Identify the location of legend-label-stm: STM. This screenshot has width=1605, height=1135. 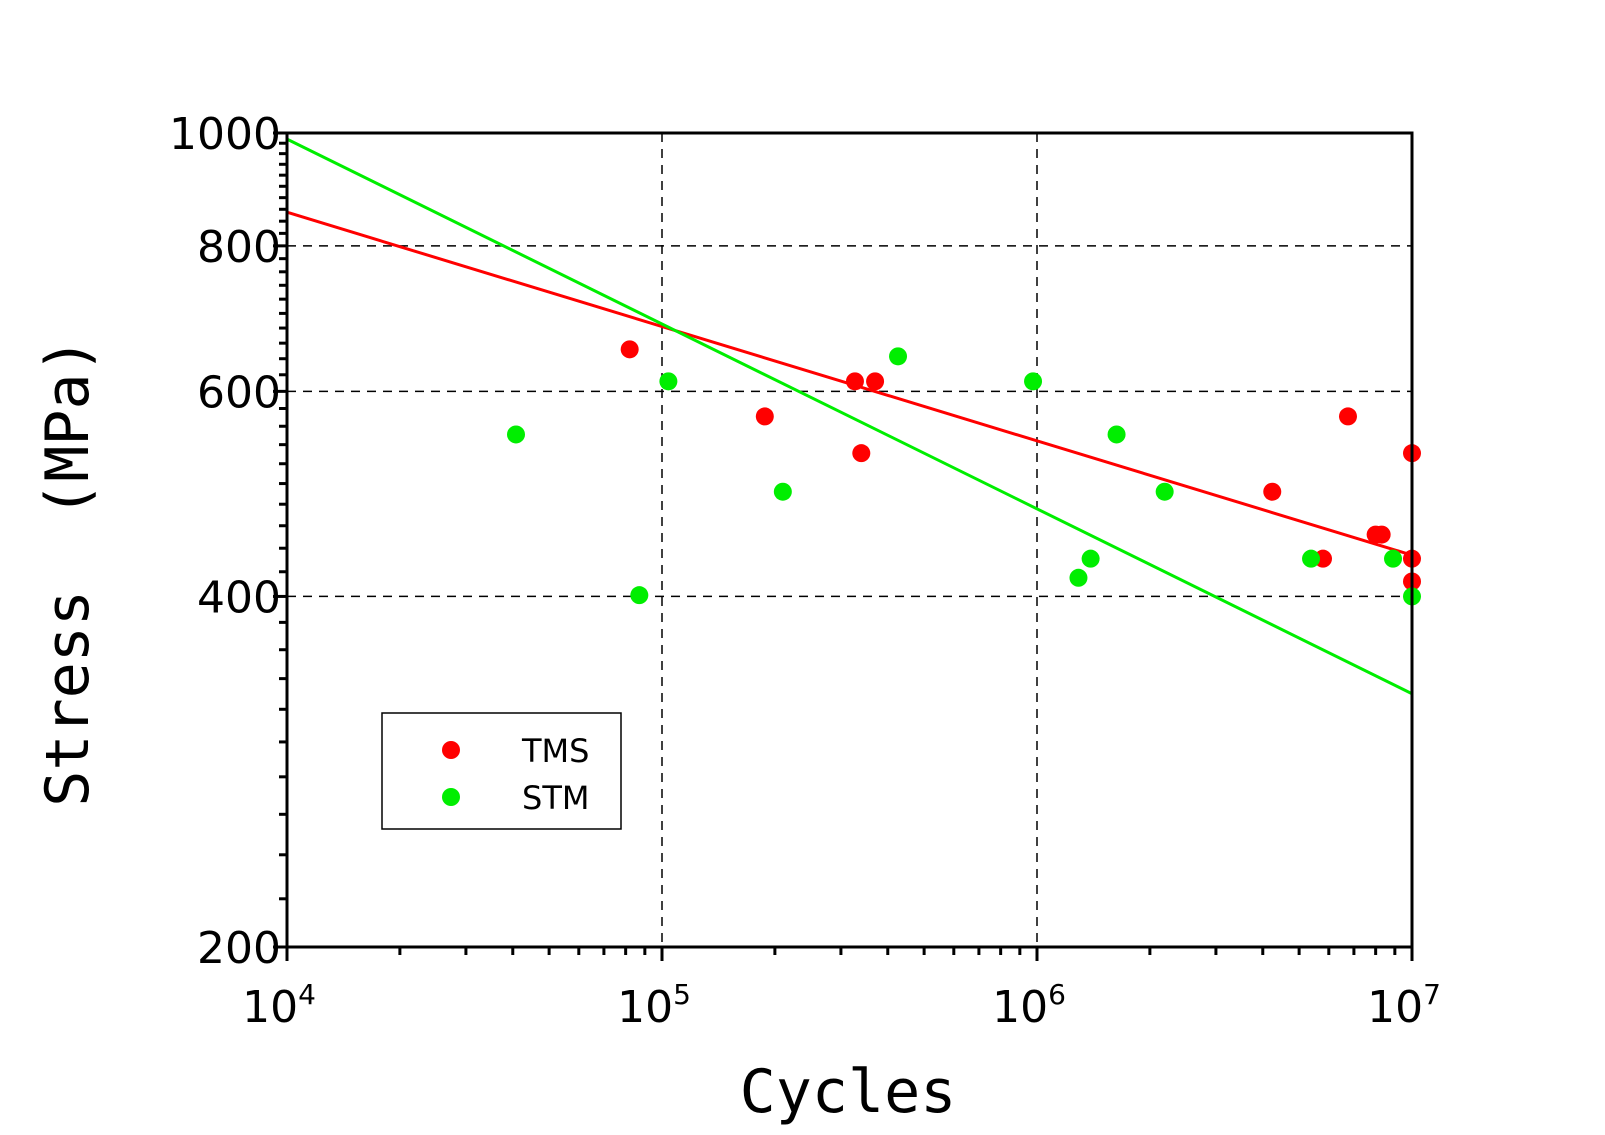
(555, 798).